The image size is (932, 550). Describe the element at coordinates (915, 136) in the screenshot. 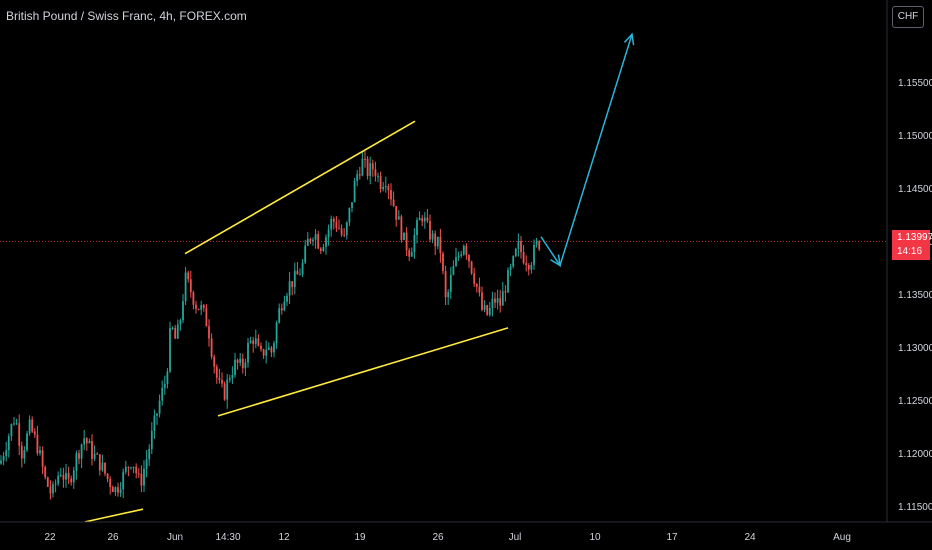

I see `price-tick-label: 1.15000` at that location.